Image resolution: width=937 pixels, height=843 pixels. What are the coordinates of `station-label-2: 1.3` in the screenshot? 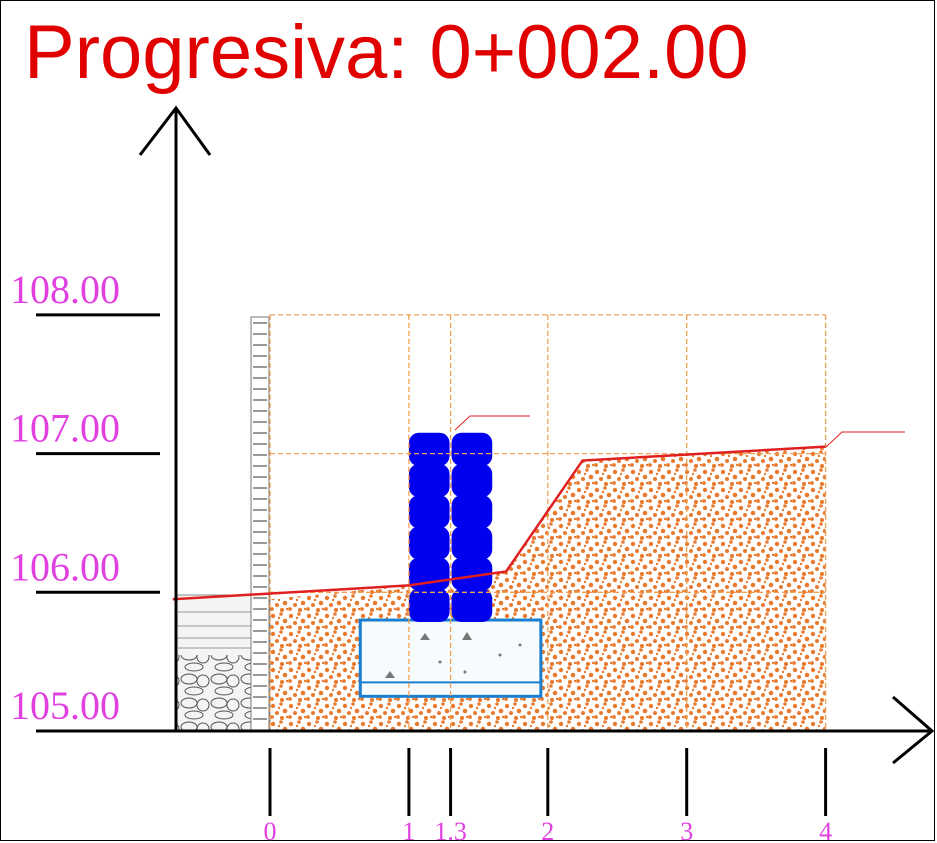 It's located at (450, 830).